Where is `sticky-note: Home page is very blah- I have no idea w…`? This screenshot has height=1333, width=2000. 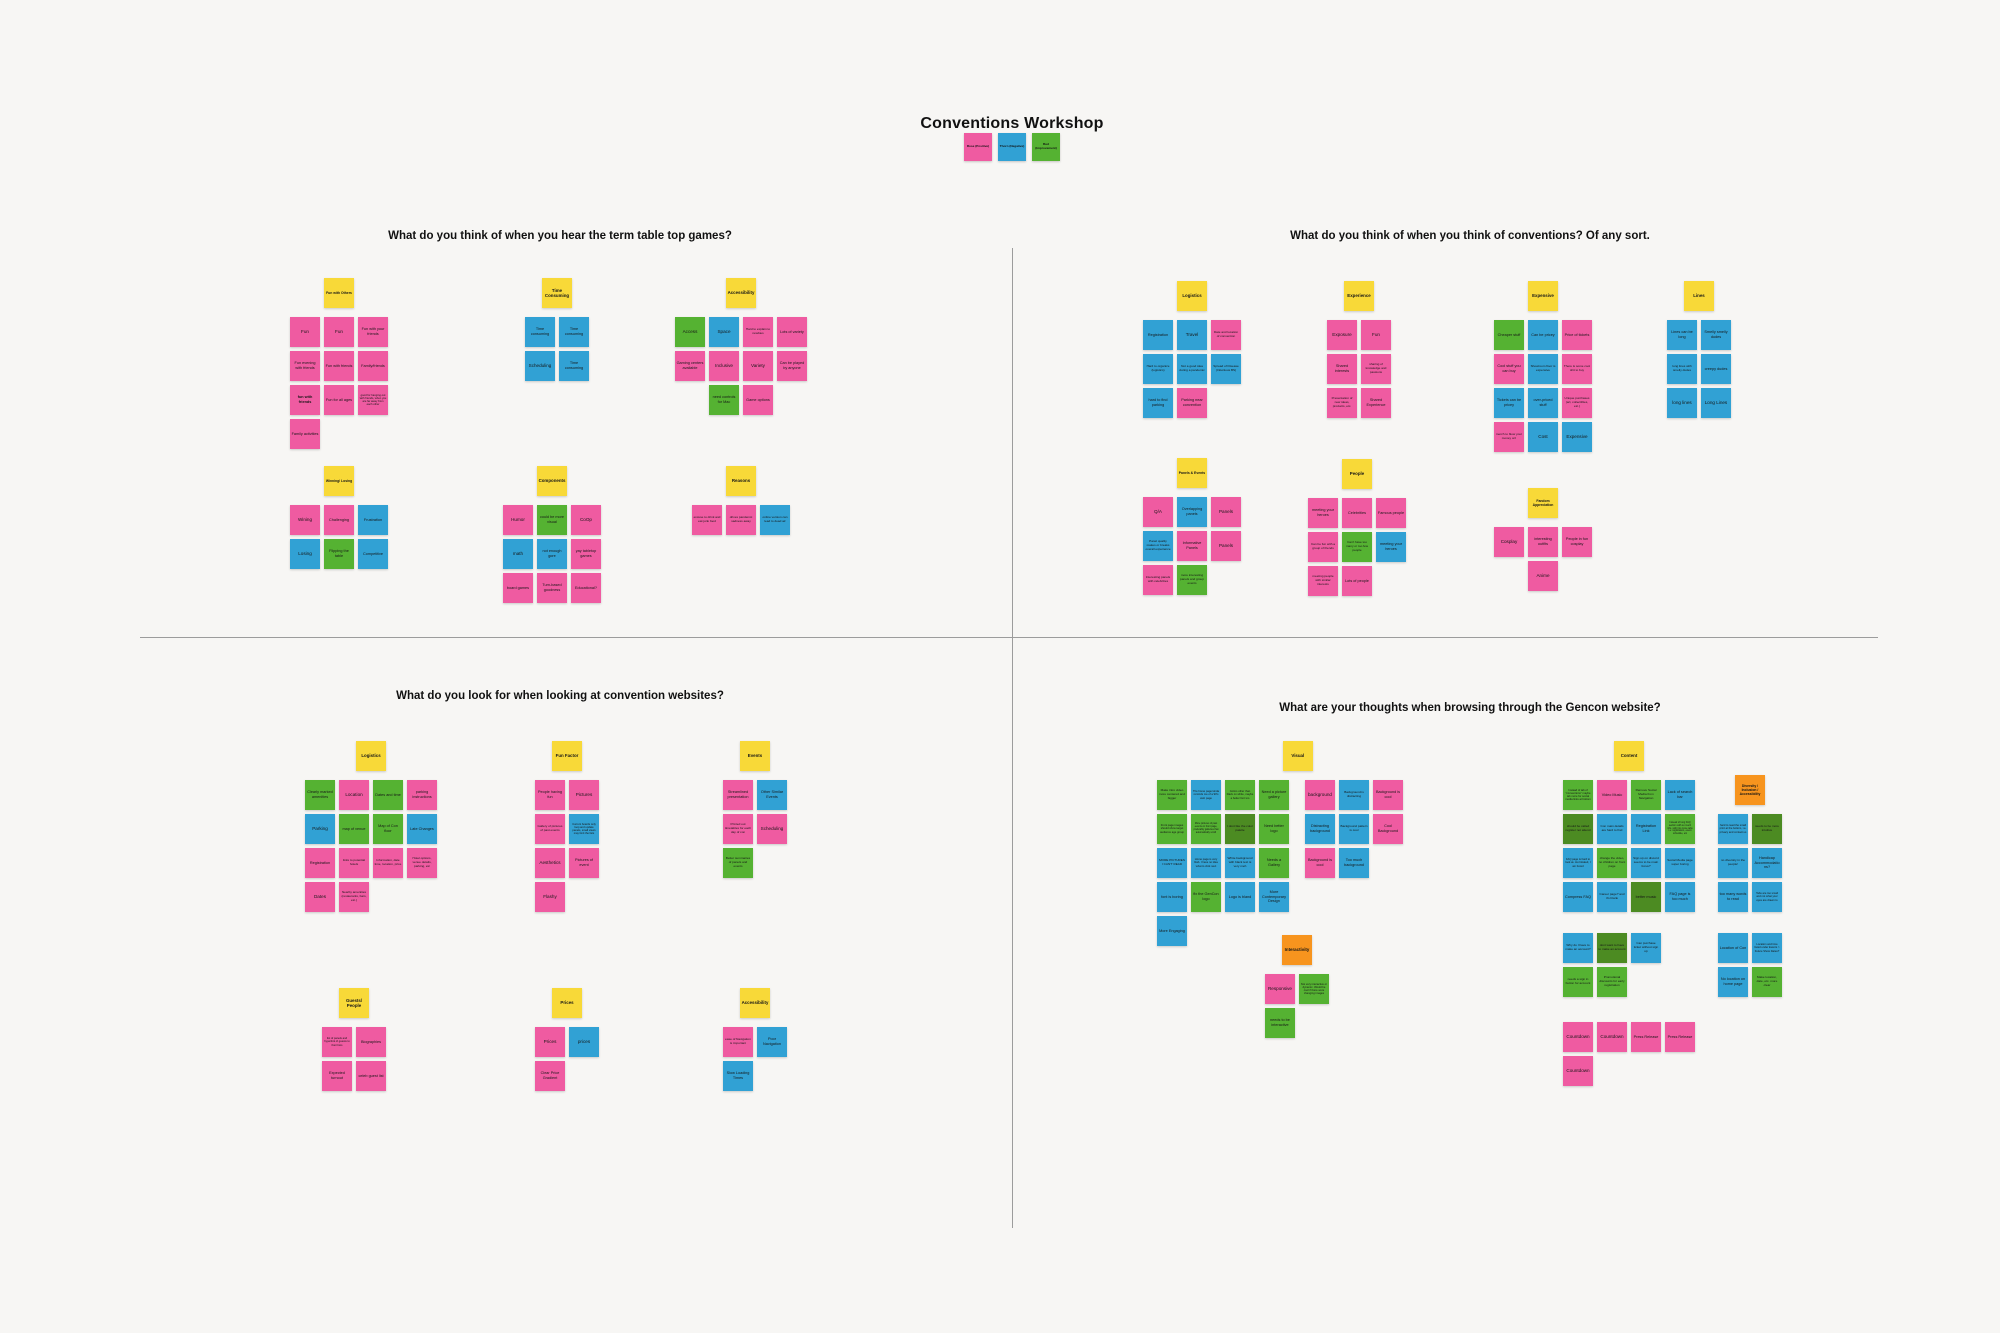 sticky-note: Home page is very blah- I have no idea w… is located at coordinates (1206, 863).